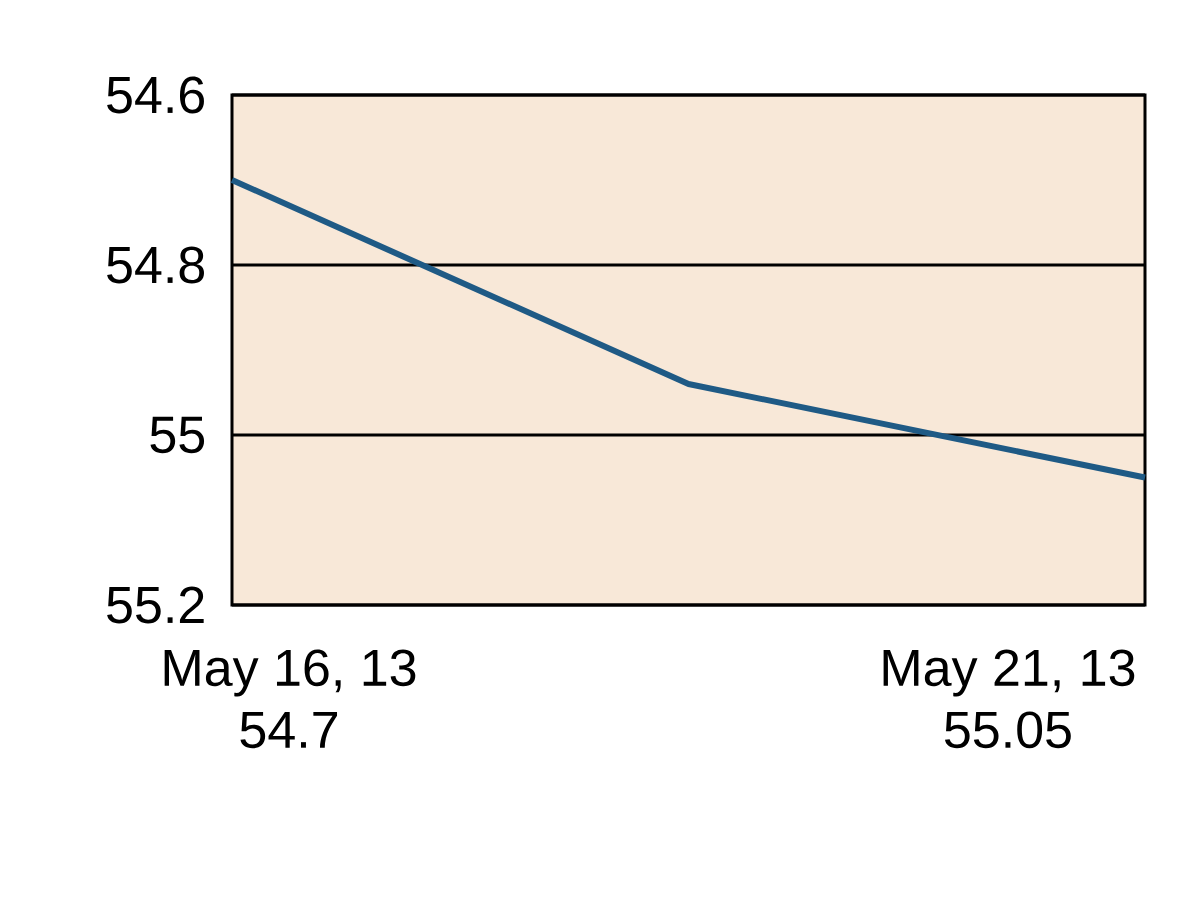 Image resolution: width=1200 pixels, height=908 pixels. Describe the element at coordinates (155, 95) in the screenshot. I see `y-tick-label: 54.6` at that location.